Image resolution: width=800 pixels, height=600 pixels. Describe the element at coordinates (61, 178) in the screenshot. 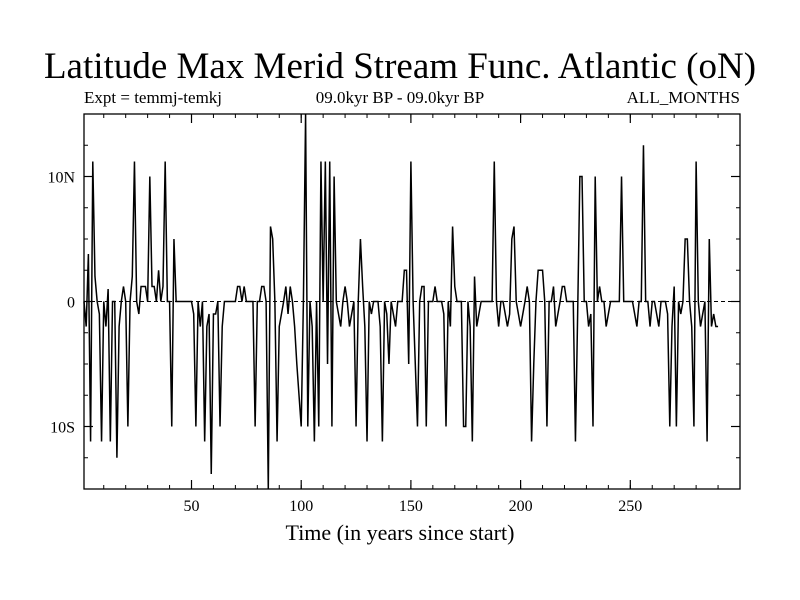

I see `y-tick-label: 10N` at that location.